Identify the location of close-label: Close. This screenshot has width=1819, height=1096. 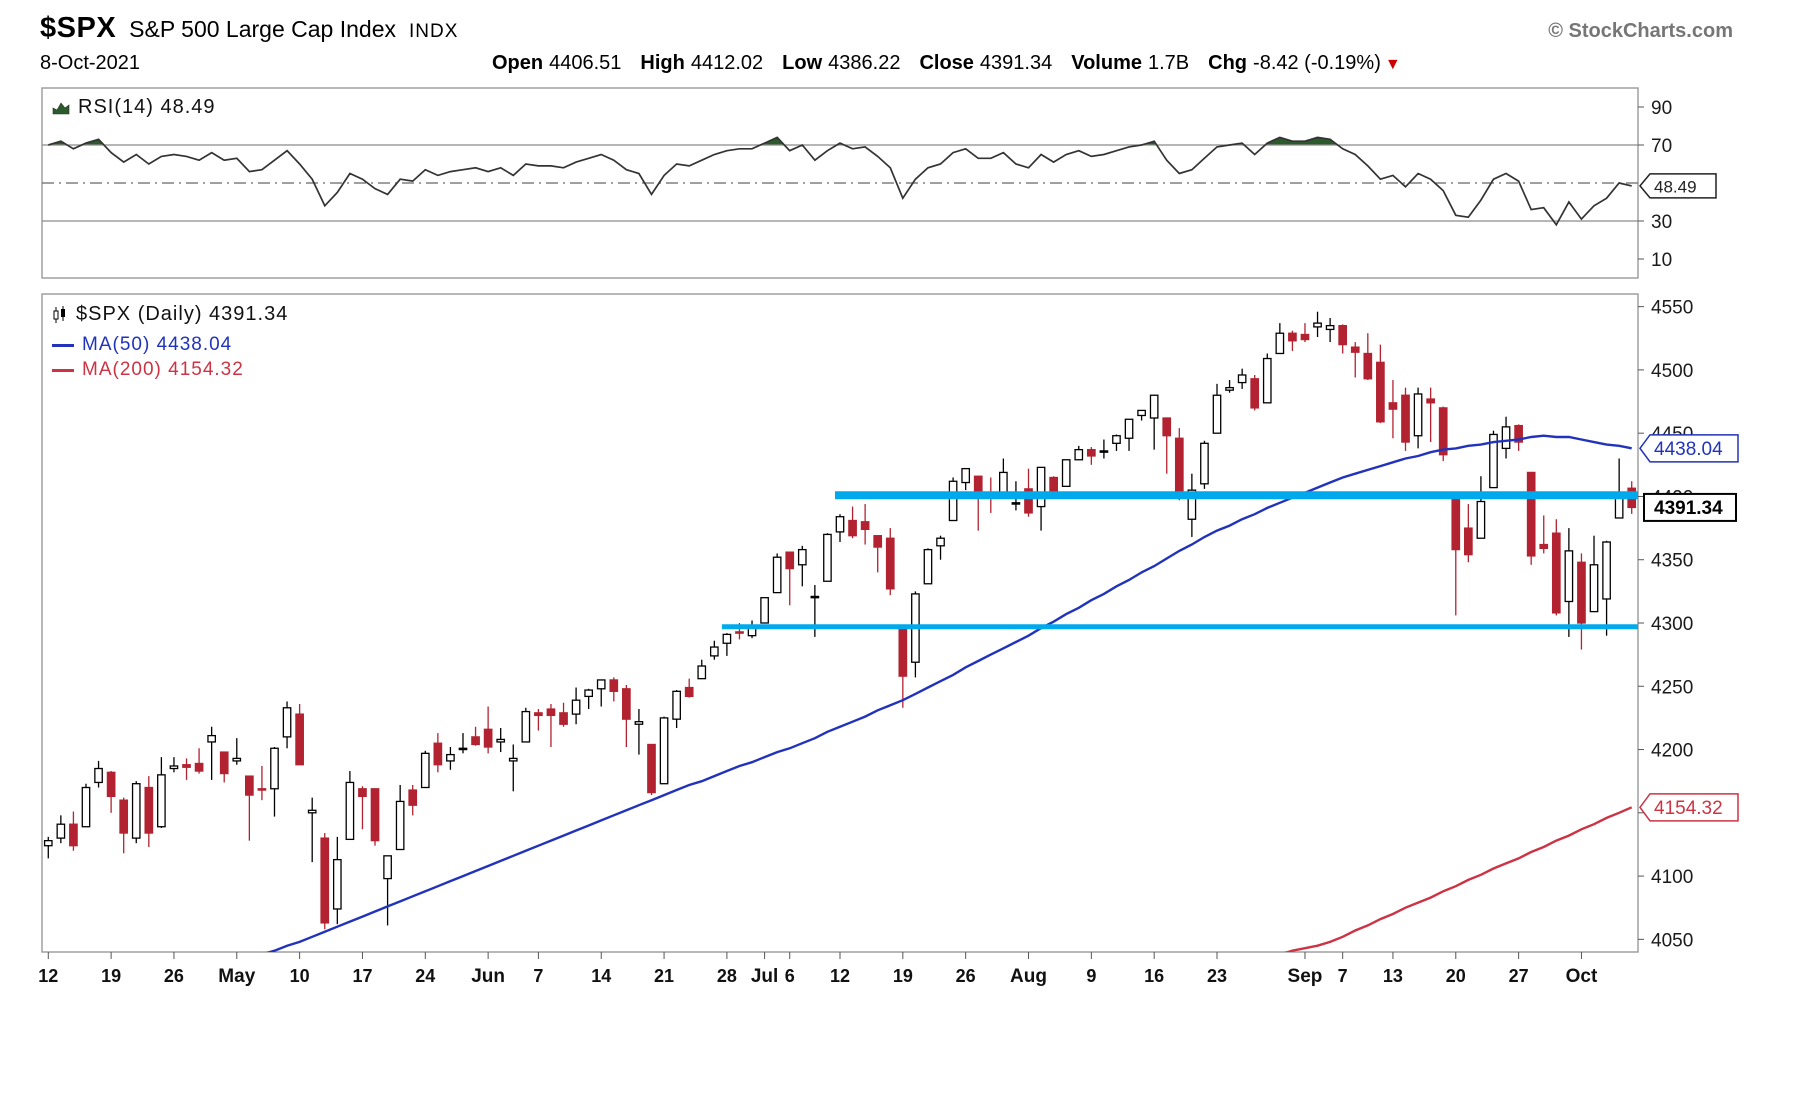
(946, 63).